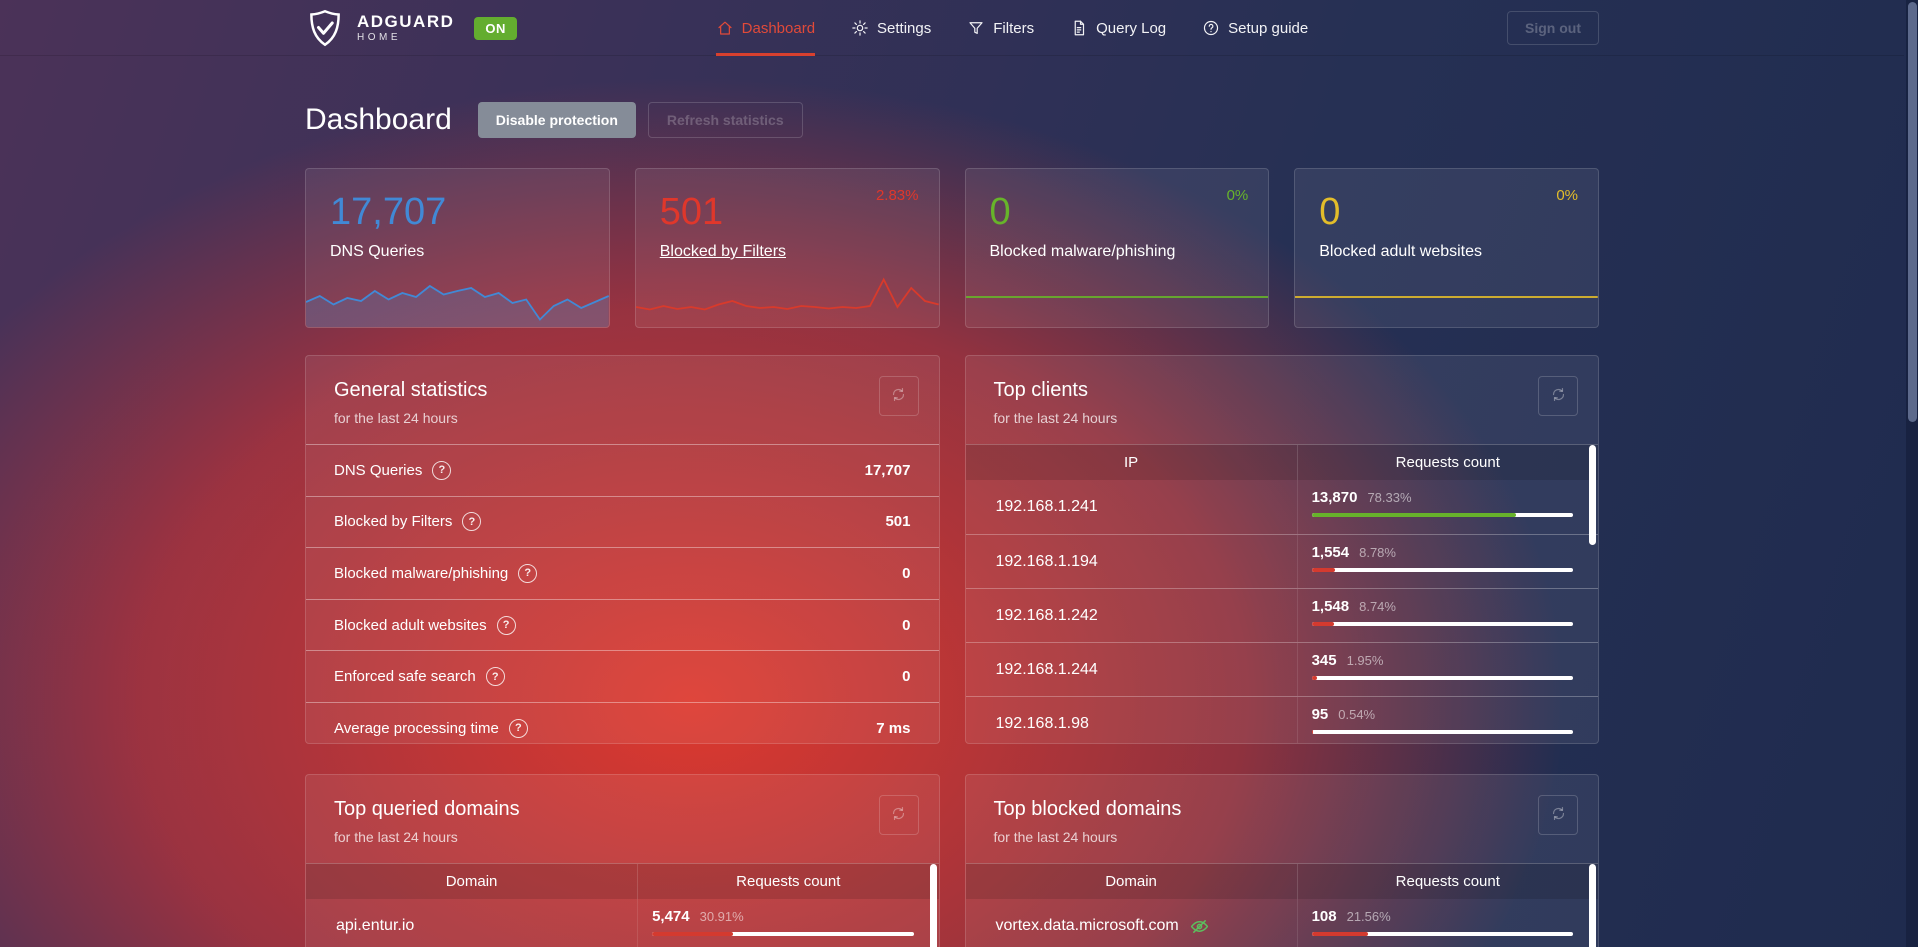  Describe the element at coordinates (1041, 390) in the screenshot. I see `panel-title: Top clients` at that location.